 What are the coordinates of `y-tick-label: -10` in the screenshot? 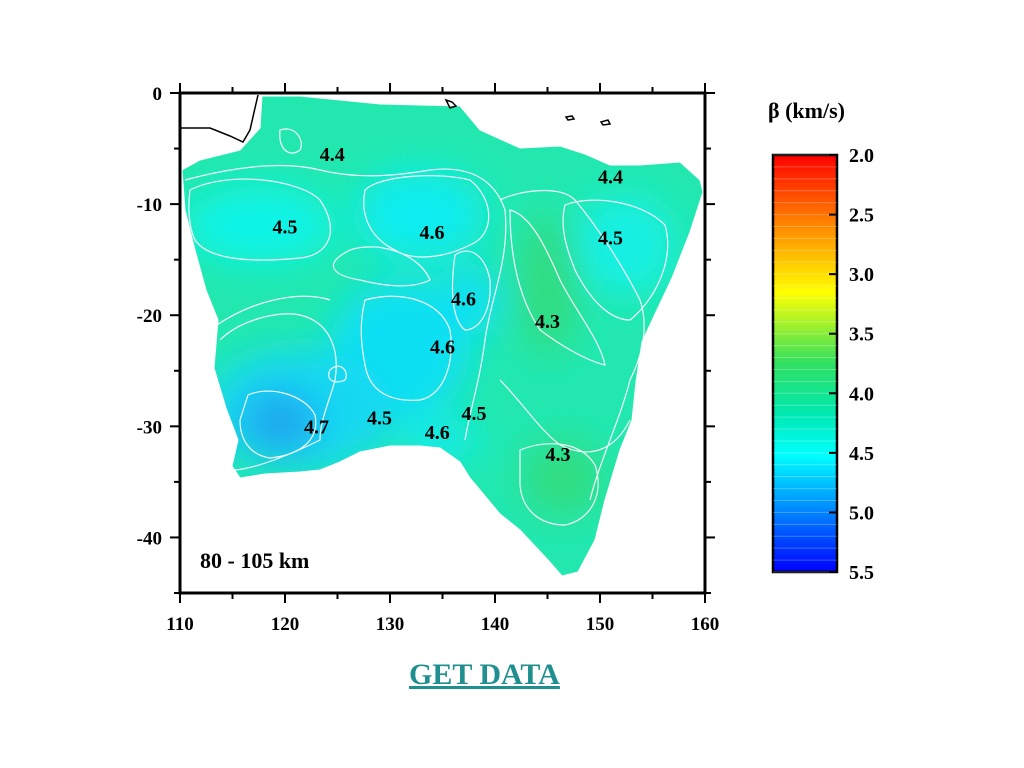 It's located at (149, 205).